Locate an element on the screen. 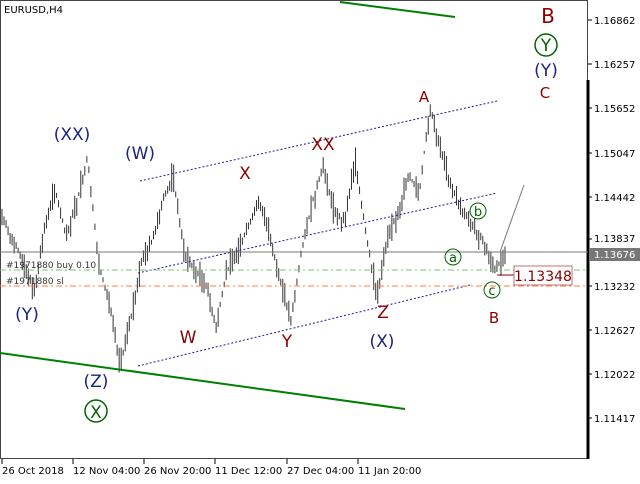  current-price-badge is located at coordinates (614, 254).